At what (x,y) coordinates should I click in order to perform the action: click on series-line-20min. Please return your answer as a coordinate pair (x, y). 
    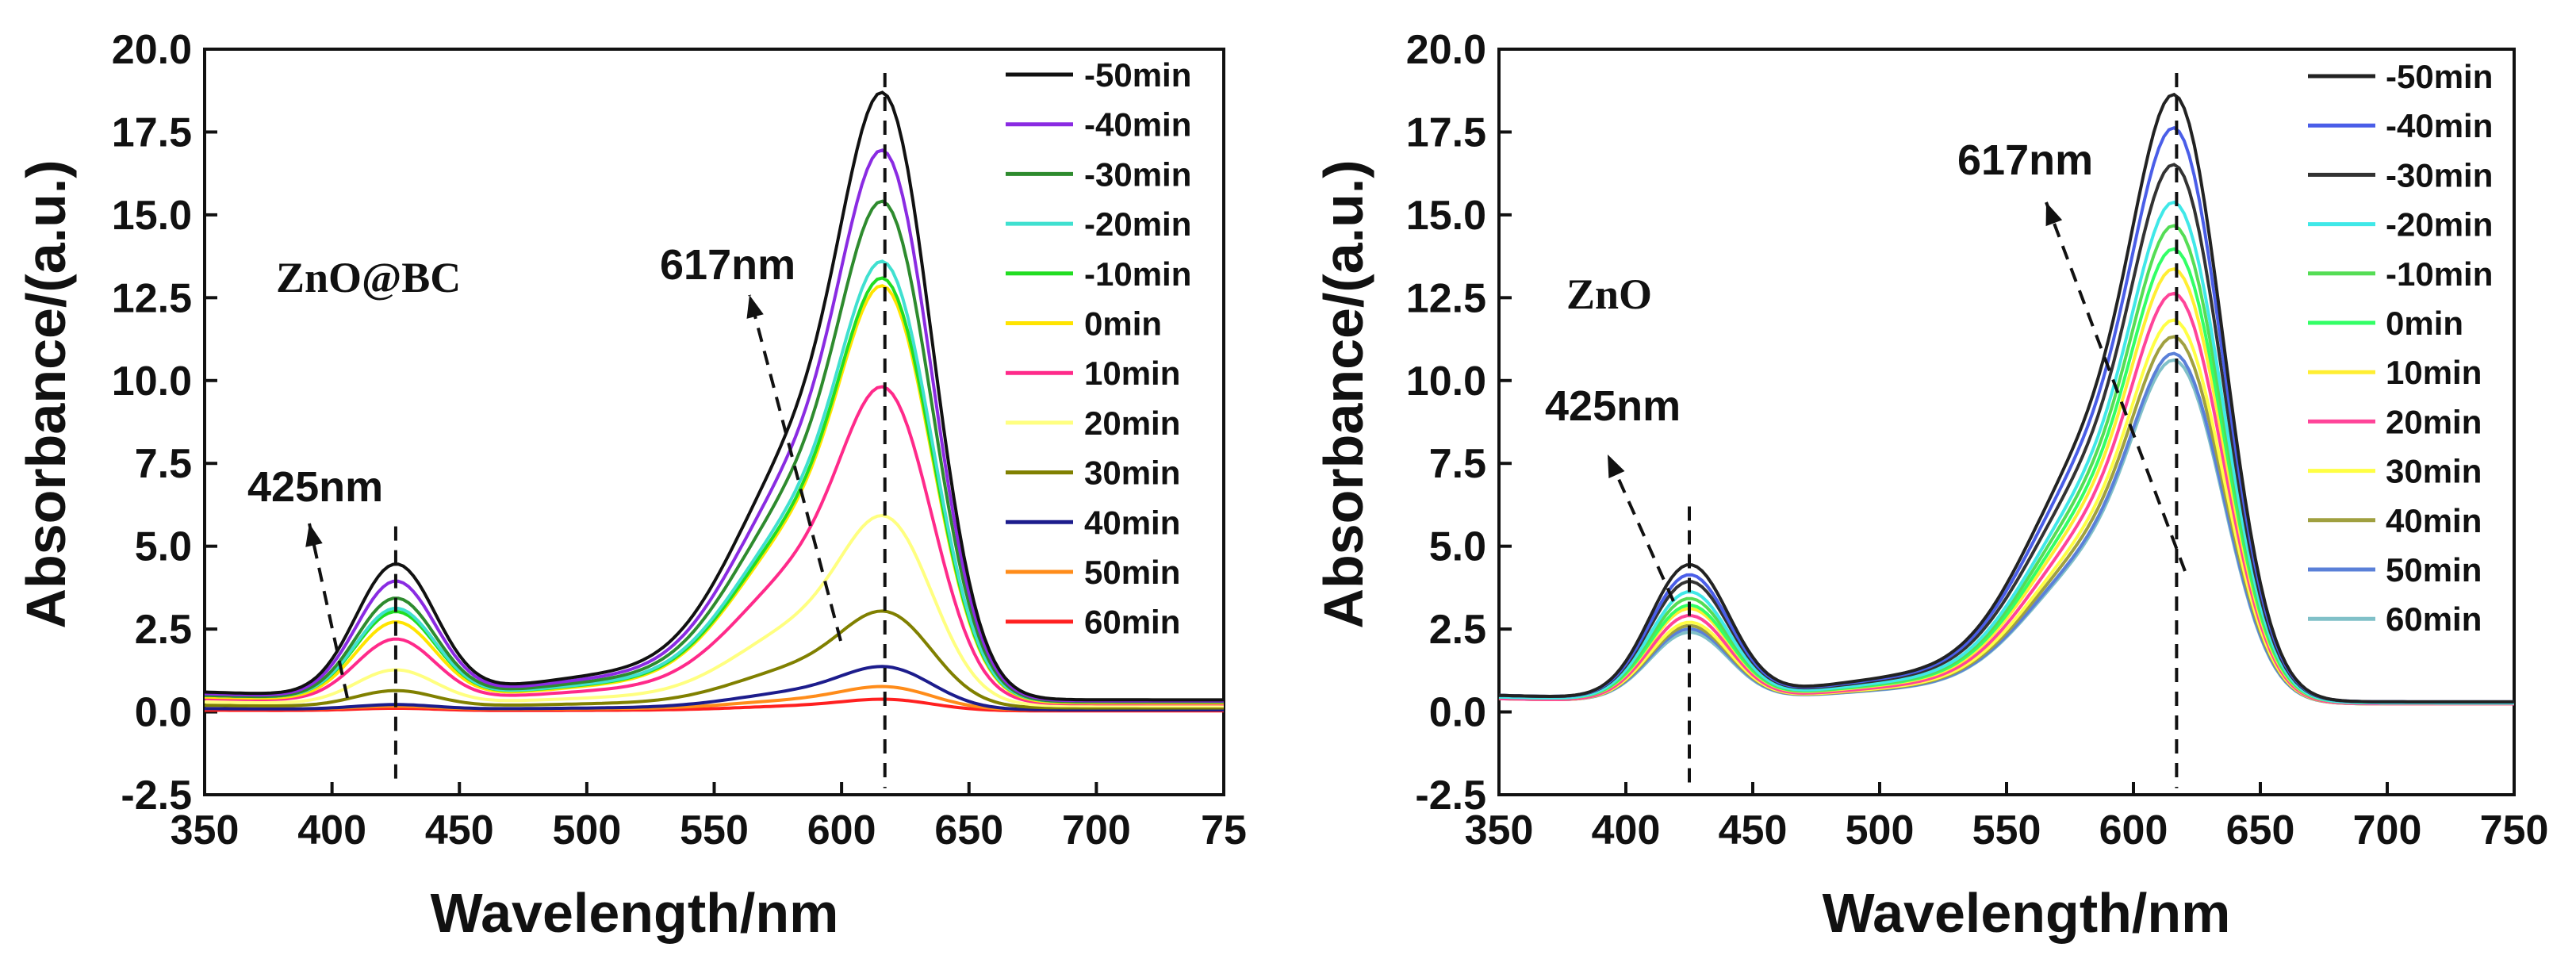
    Looking at the image, I should click on (714, 610).